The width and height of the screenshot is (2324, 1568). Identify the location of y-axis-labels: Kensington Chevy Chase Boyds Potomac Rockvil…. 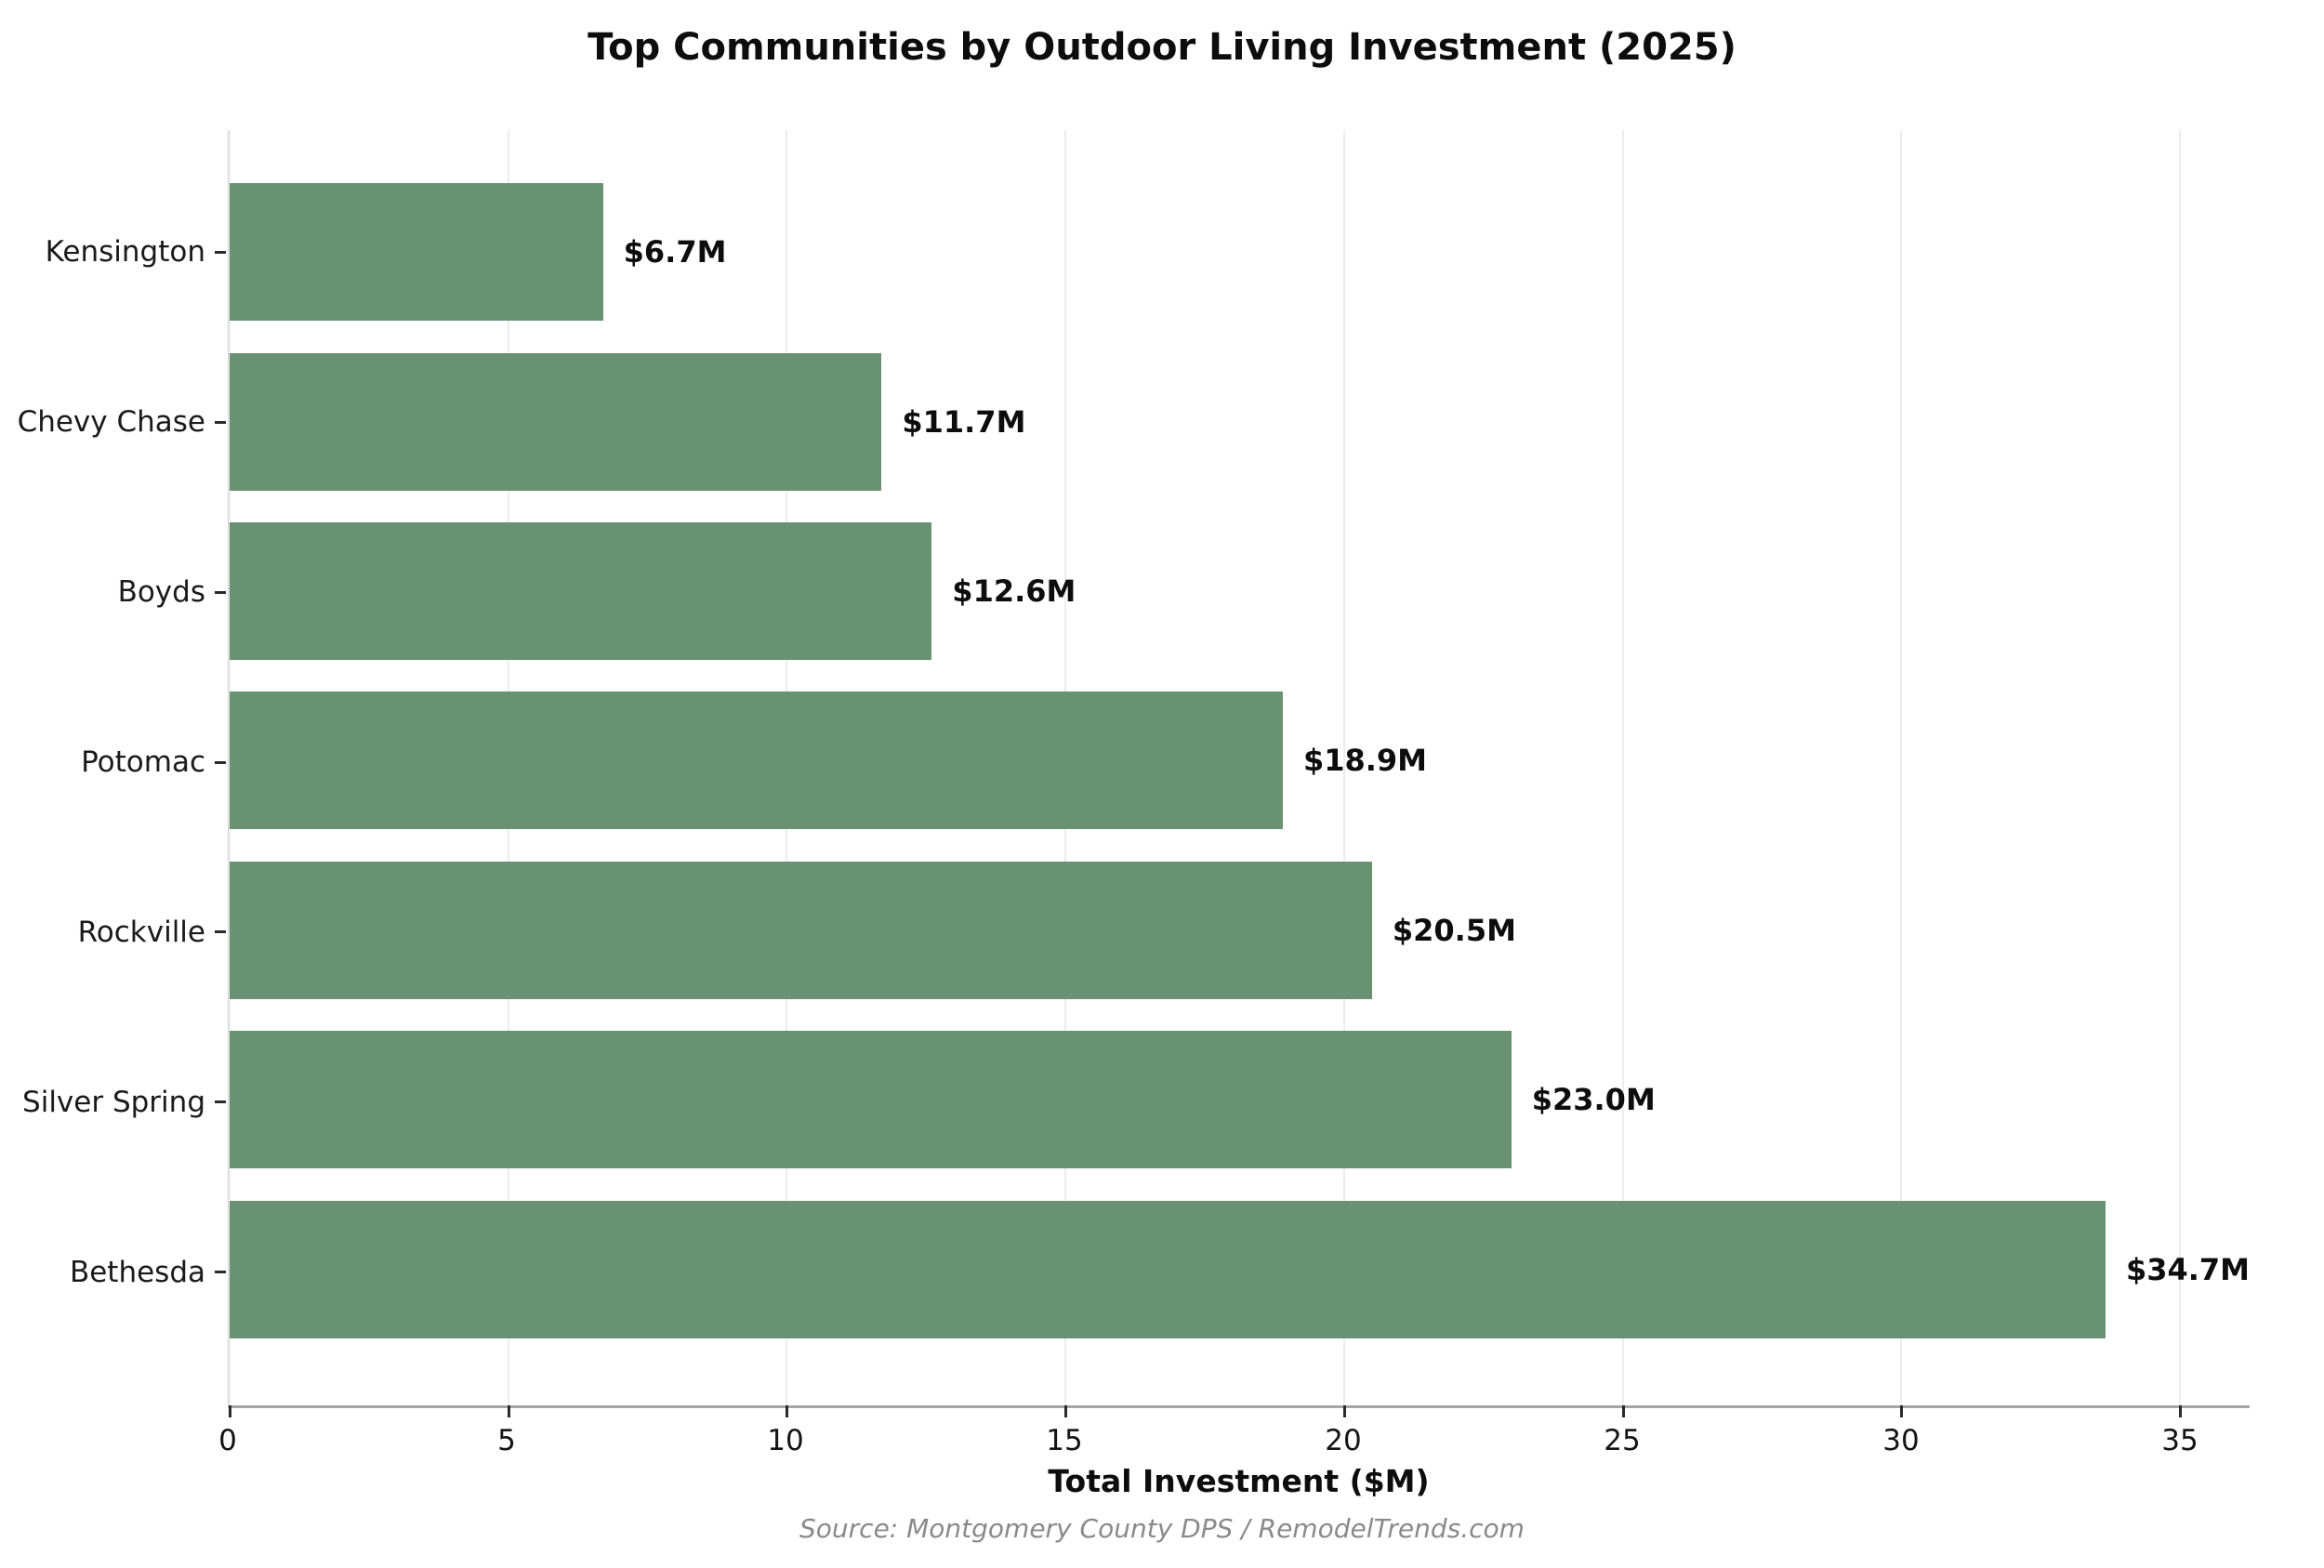
(113, 769).